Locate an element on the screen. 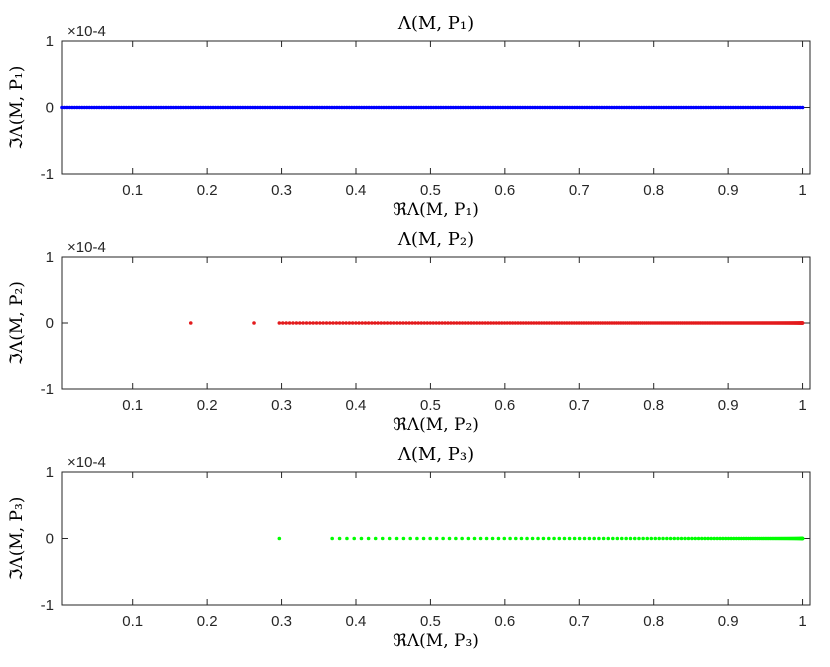  y-tick-label: 0 is located at coordinates (50, 108).